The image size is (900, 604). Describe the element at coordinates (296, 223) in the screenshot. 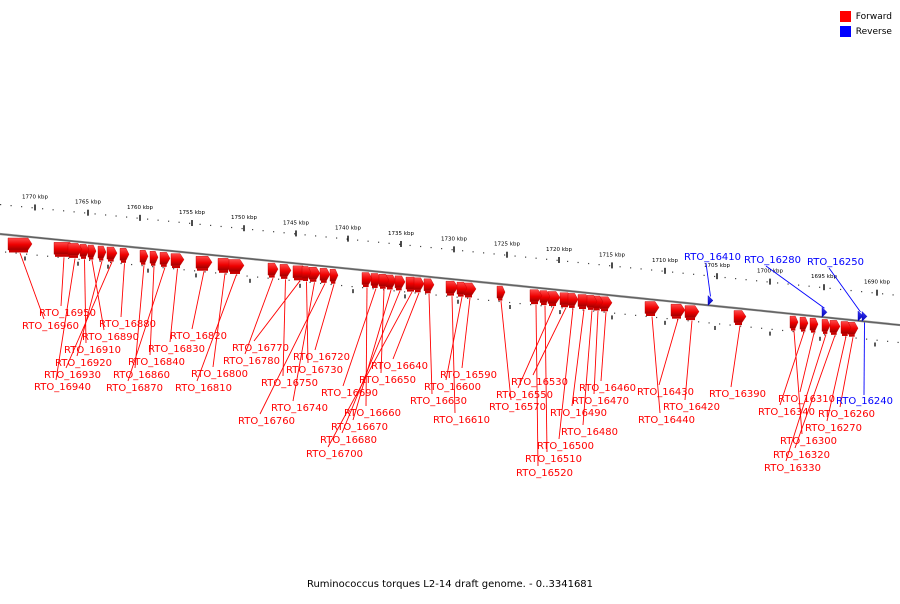

I see `scale-tick-label: 1745 kbp` at that location.